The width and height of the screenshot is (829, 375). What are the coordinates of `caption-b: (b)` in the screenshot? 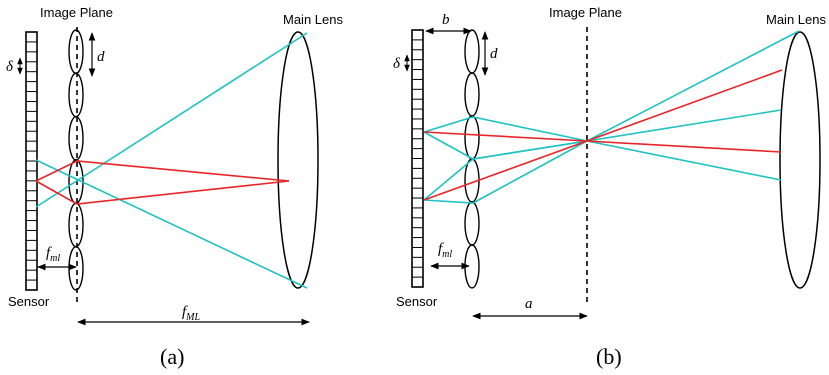 It's located at (609, 356).